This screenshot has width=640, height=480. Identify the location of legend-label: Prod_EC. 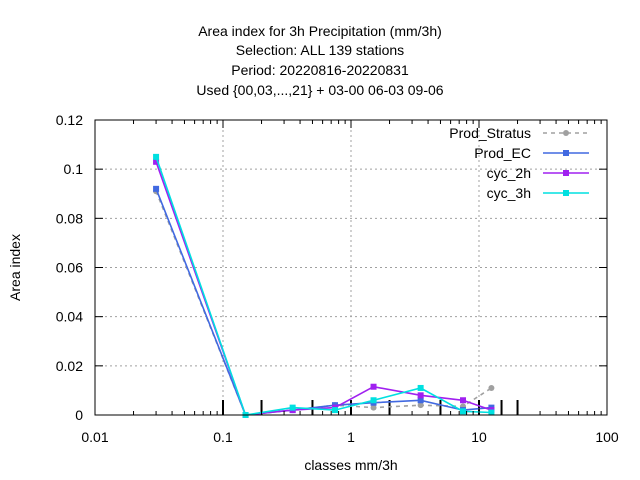
(502, 153).